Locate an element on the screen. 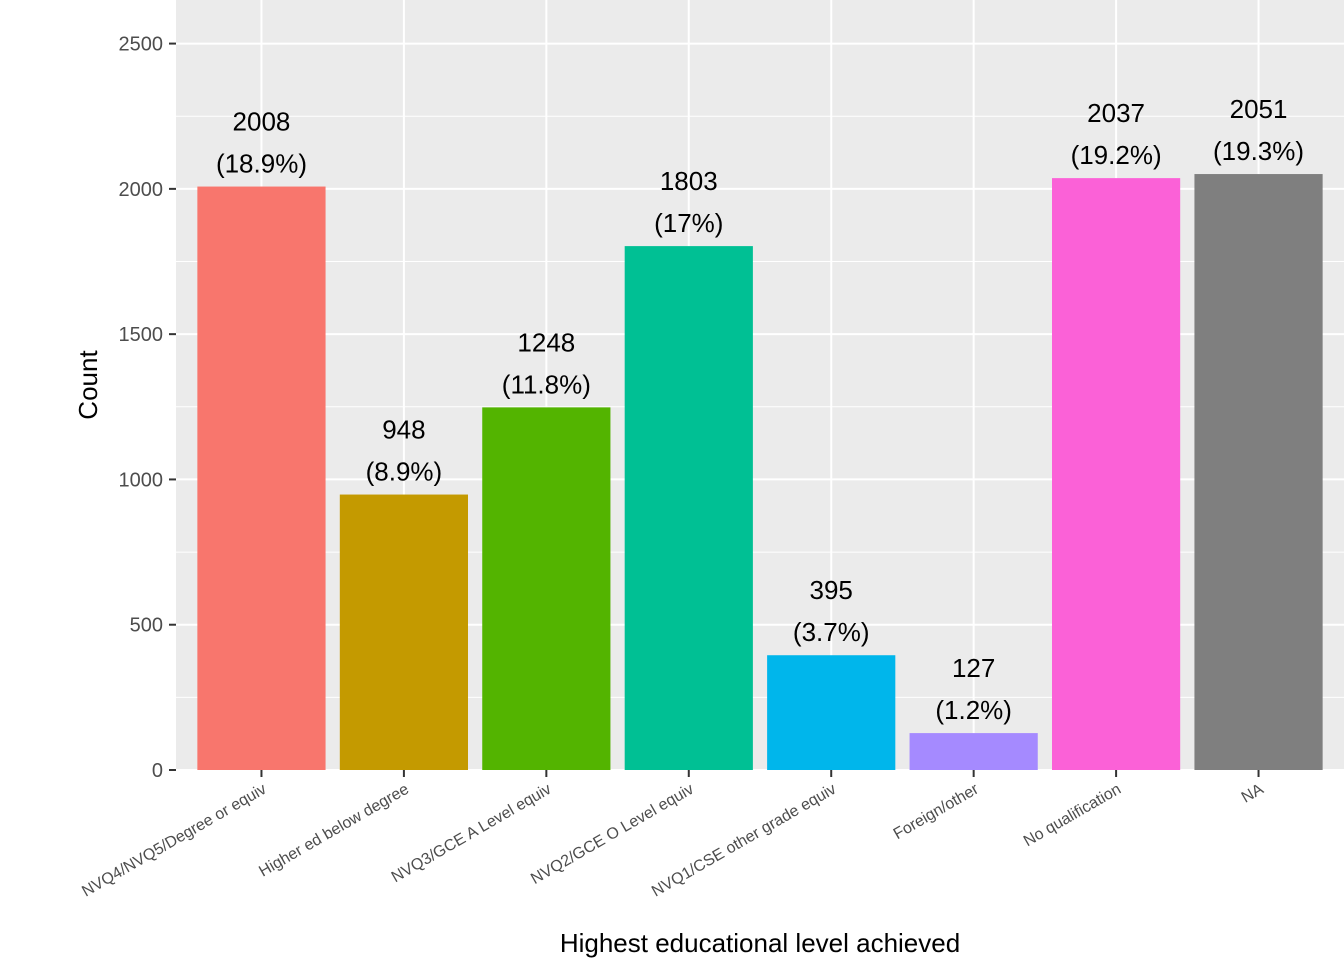 The height and width of the screenshot is (960, 1344). data-label-count: 948 is located at coordinates (403, 430).